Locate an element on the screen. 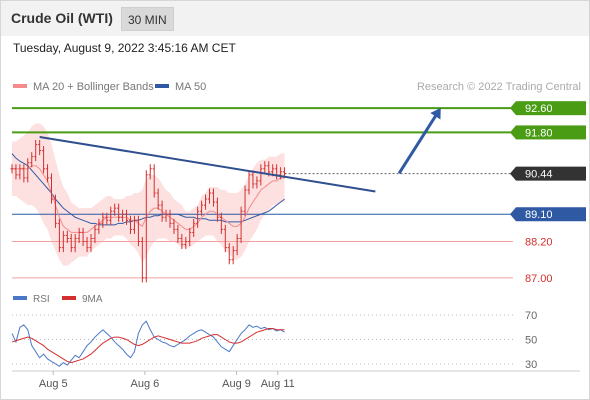 The width and height of the screenshot is (590, 400). rsi-line is located at coordinates (148, 343).